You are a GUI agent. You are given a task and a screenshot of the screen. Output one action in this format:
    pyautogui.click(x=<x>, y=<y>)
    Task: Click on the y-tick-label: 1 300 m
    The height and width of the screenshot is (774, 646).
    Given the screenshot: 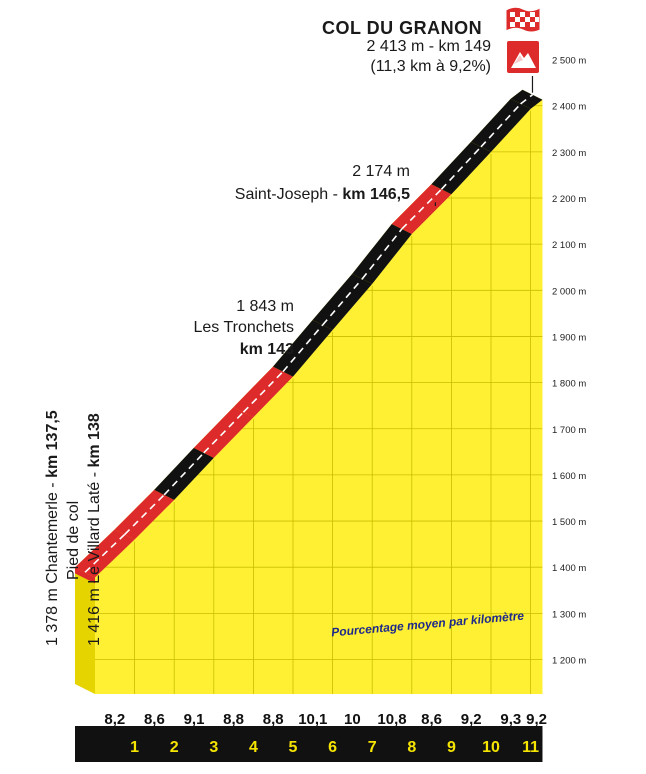 What is the action you would take?
    pyautogui.click(x=569, y=614)
    